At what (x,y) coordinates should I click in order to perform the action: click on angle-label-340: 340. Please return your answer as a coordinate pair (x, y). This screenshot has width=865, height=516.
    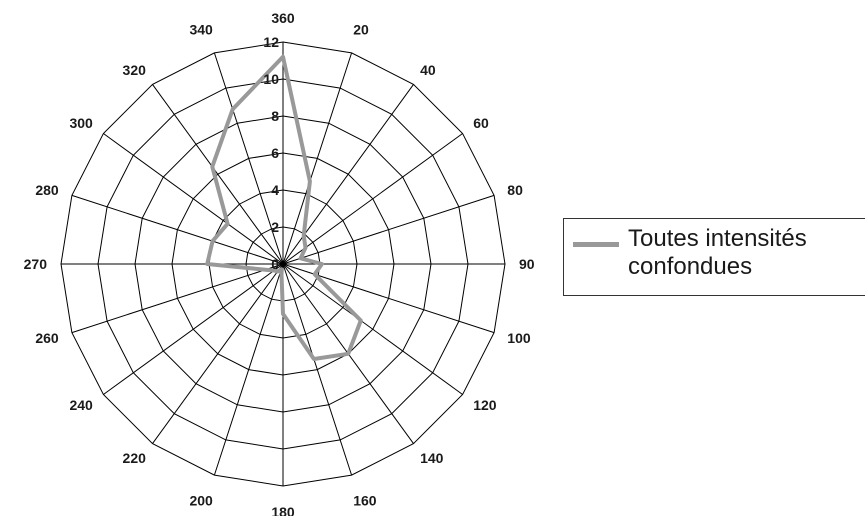
    Looking at the image, I should click on (201, 30).